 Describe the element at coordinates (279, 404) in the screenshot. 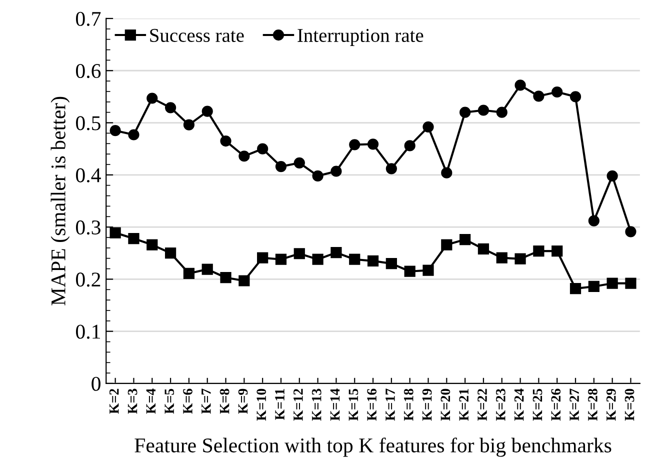

I see `x-tick-label: K=11` at that location.